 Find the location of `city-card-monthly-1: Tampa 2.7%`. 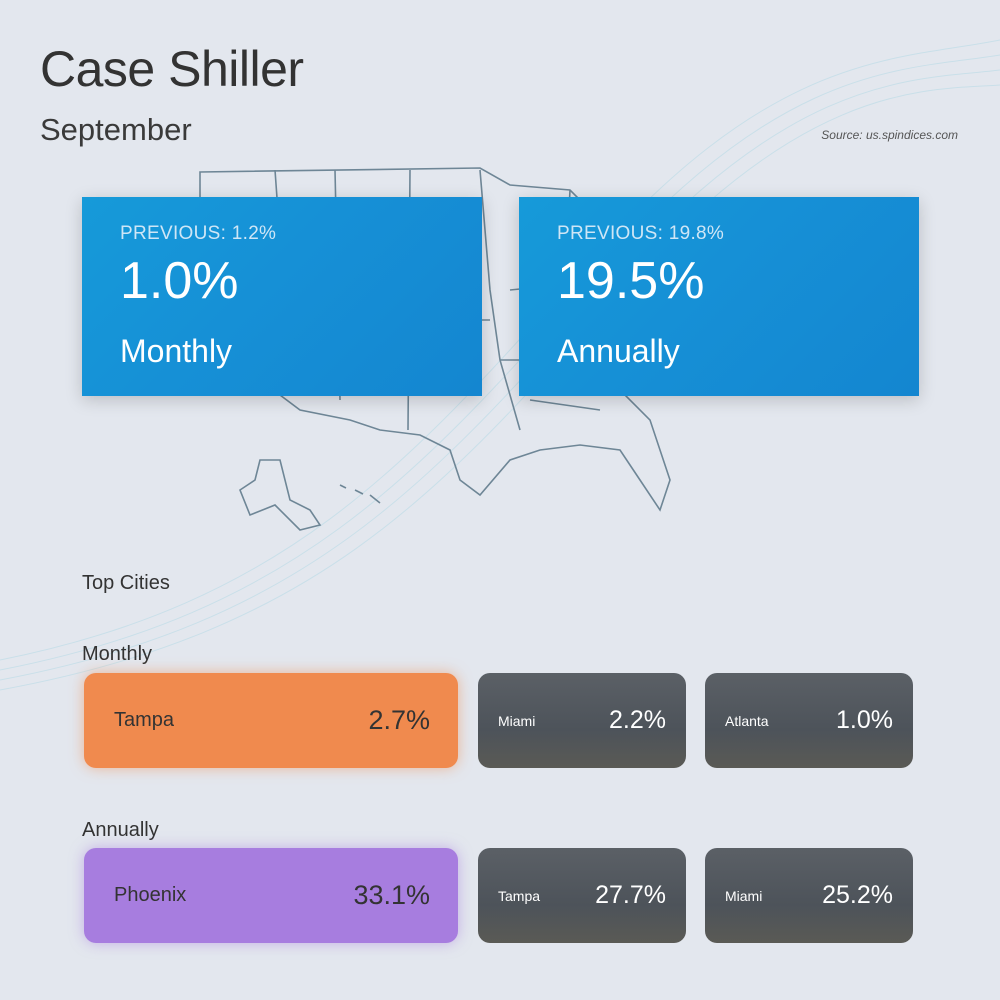

city-card-monthly-1: Tampa 2.7% is located at coordinates (271, 720).